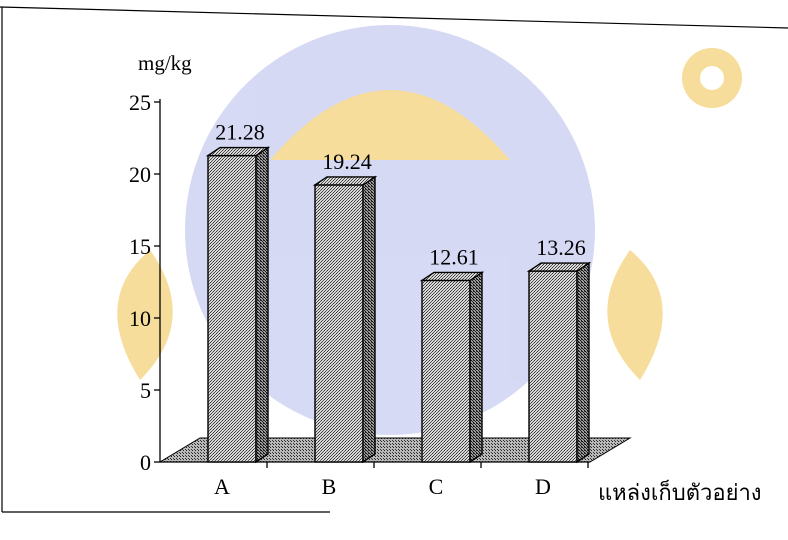  I want to click on y-tick-label: 5, so click(145, 390).